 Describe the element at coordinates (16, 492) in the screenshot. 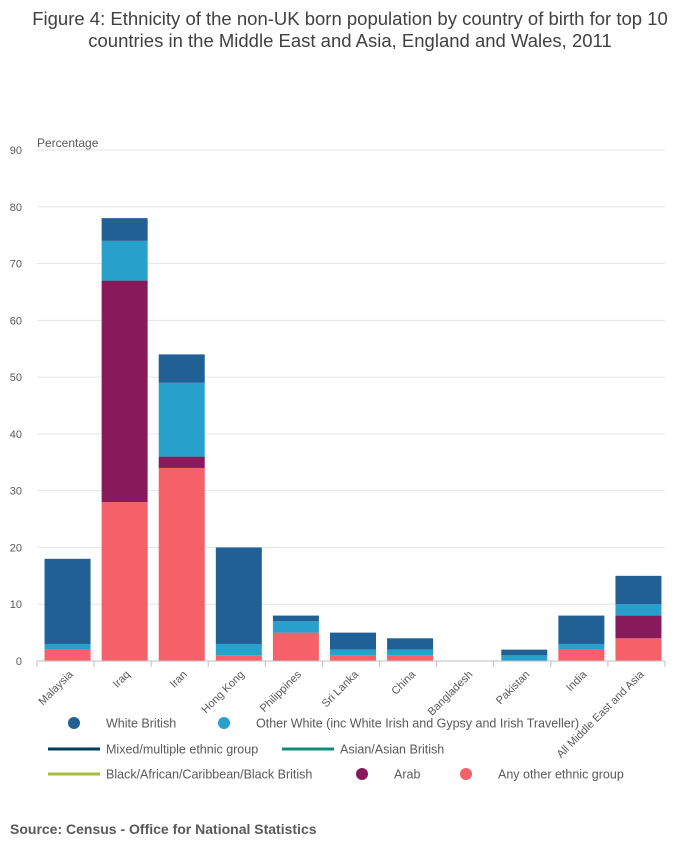

I see `y-tick-label: 30` at that location.